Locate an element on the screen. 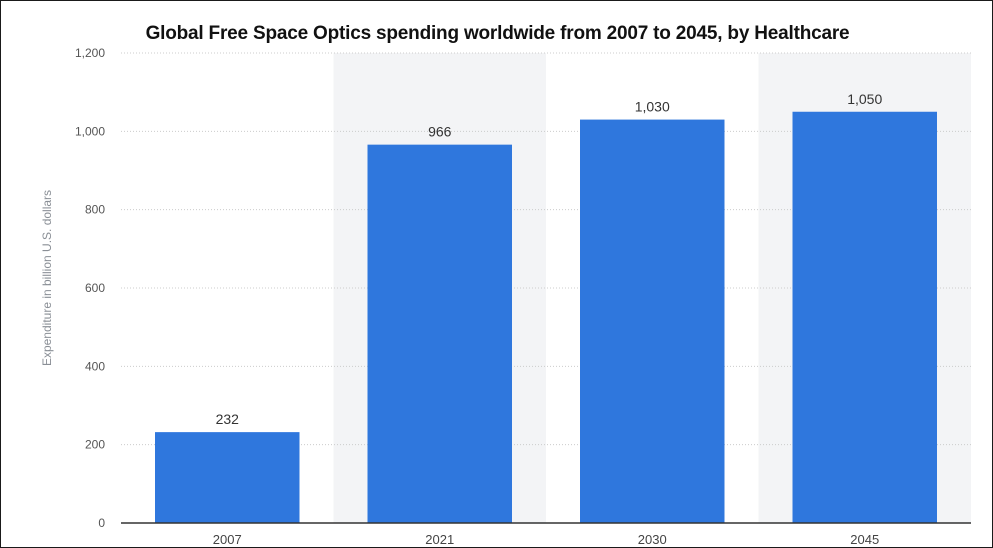 The width and height of the screenshot is (993, 548). y-tick-label: 800 is located at coordinates (95, 210).